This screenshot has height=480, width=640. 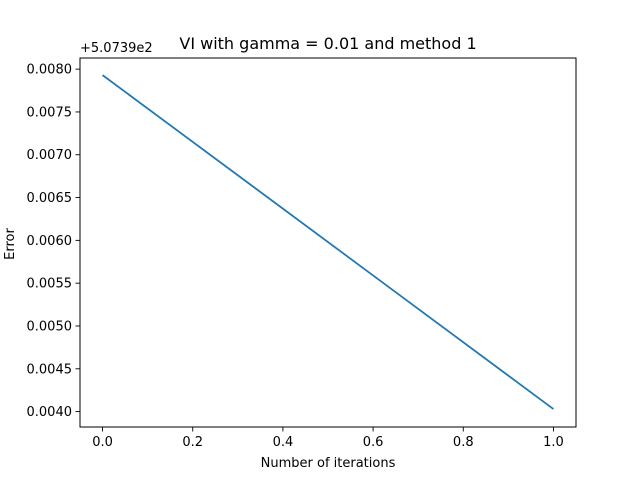 I want to click on y-axis-offset-label: +5.0739e2, so click(x=116, y=48).